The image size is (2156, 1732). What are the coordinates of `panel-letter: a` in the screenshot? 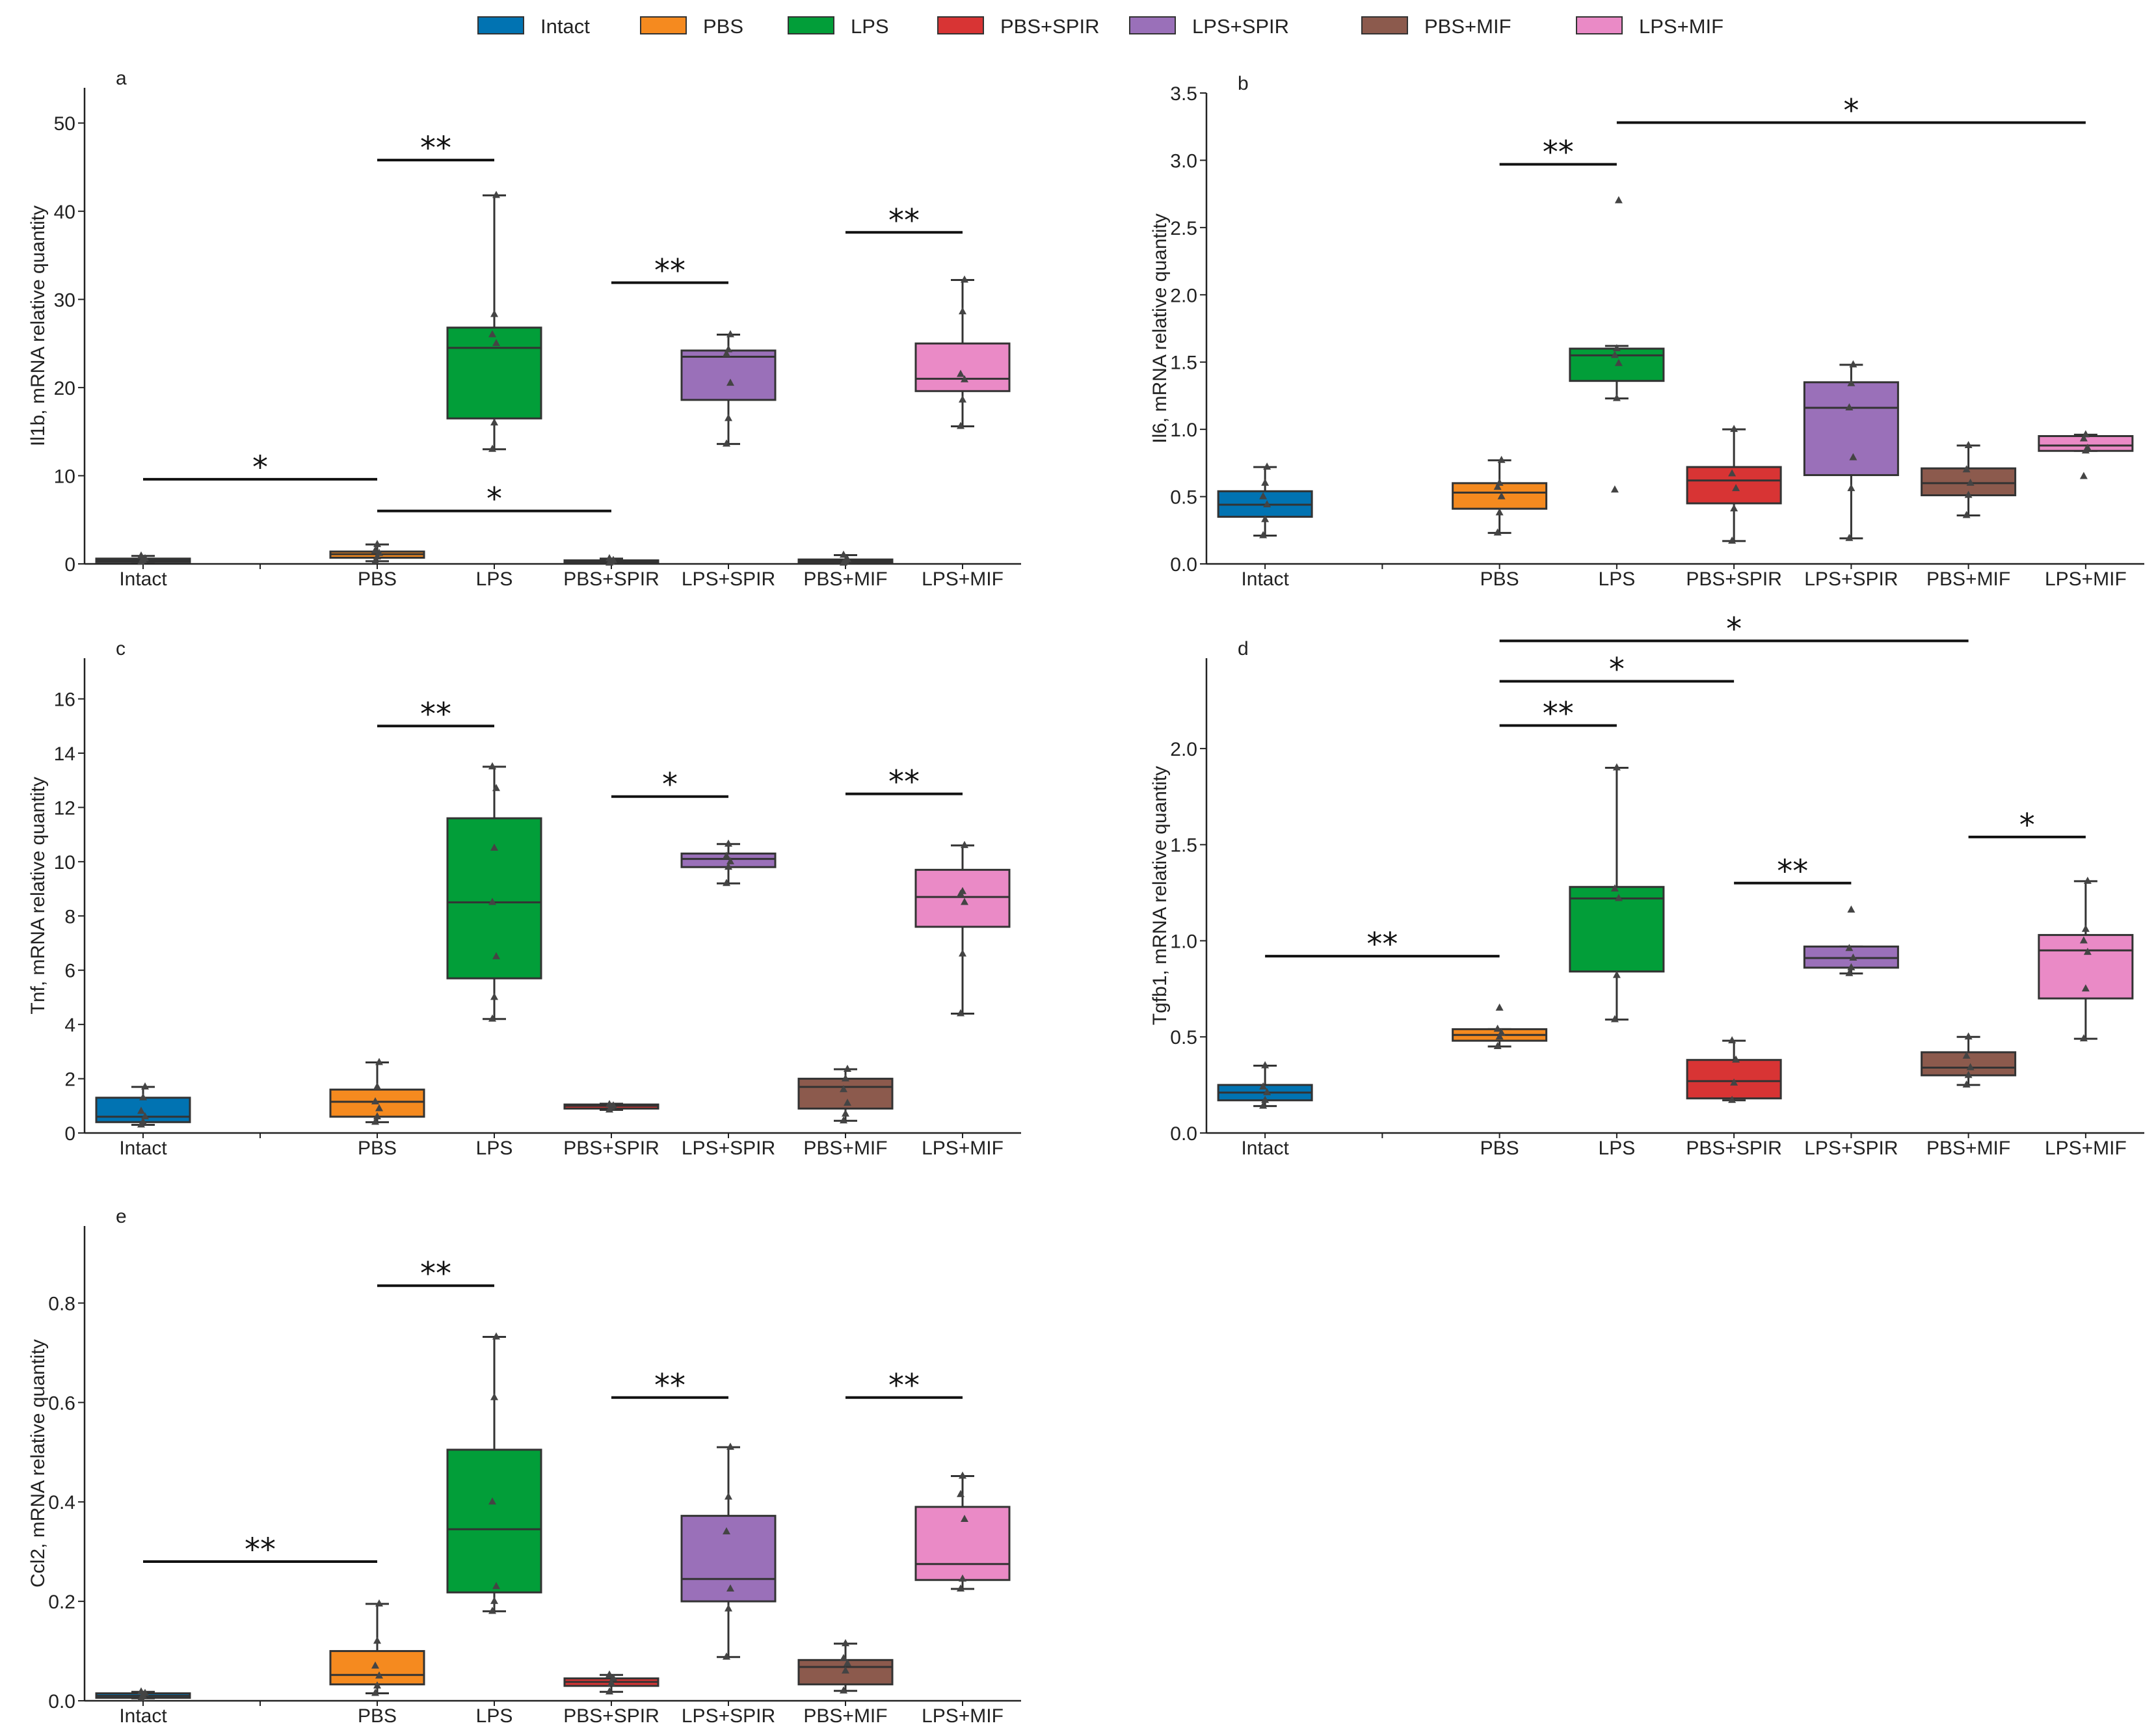 It's located at (121, 79).